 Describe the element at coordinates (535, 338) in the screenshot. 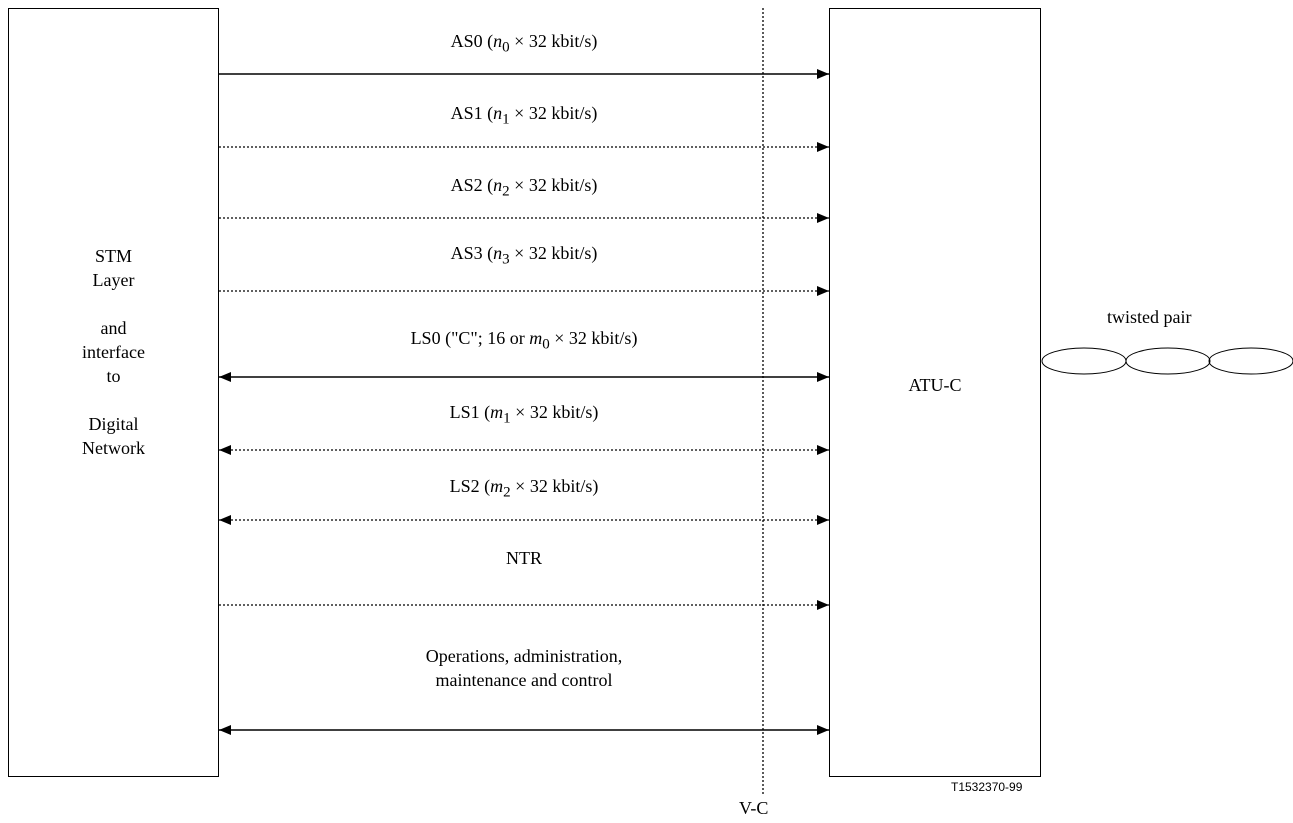

I see `ls0-symbol: m` at that location.